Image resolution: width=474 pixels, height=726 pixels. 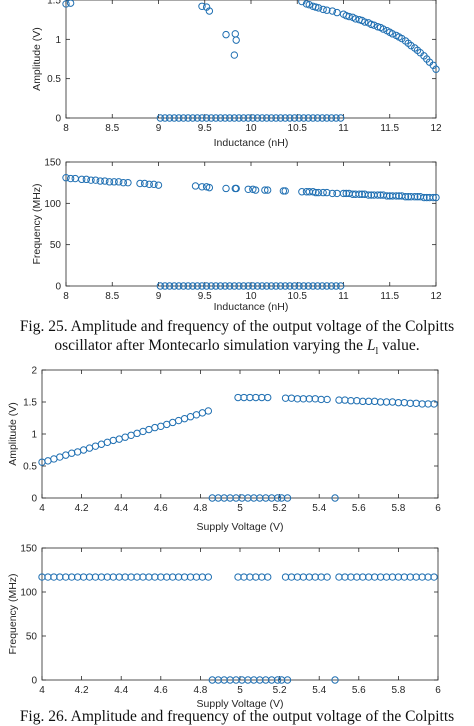 I want to click on x-tick-label: 5.6, so click(x=359, y=690).